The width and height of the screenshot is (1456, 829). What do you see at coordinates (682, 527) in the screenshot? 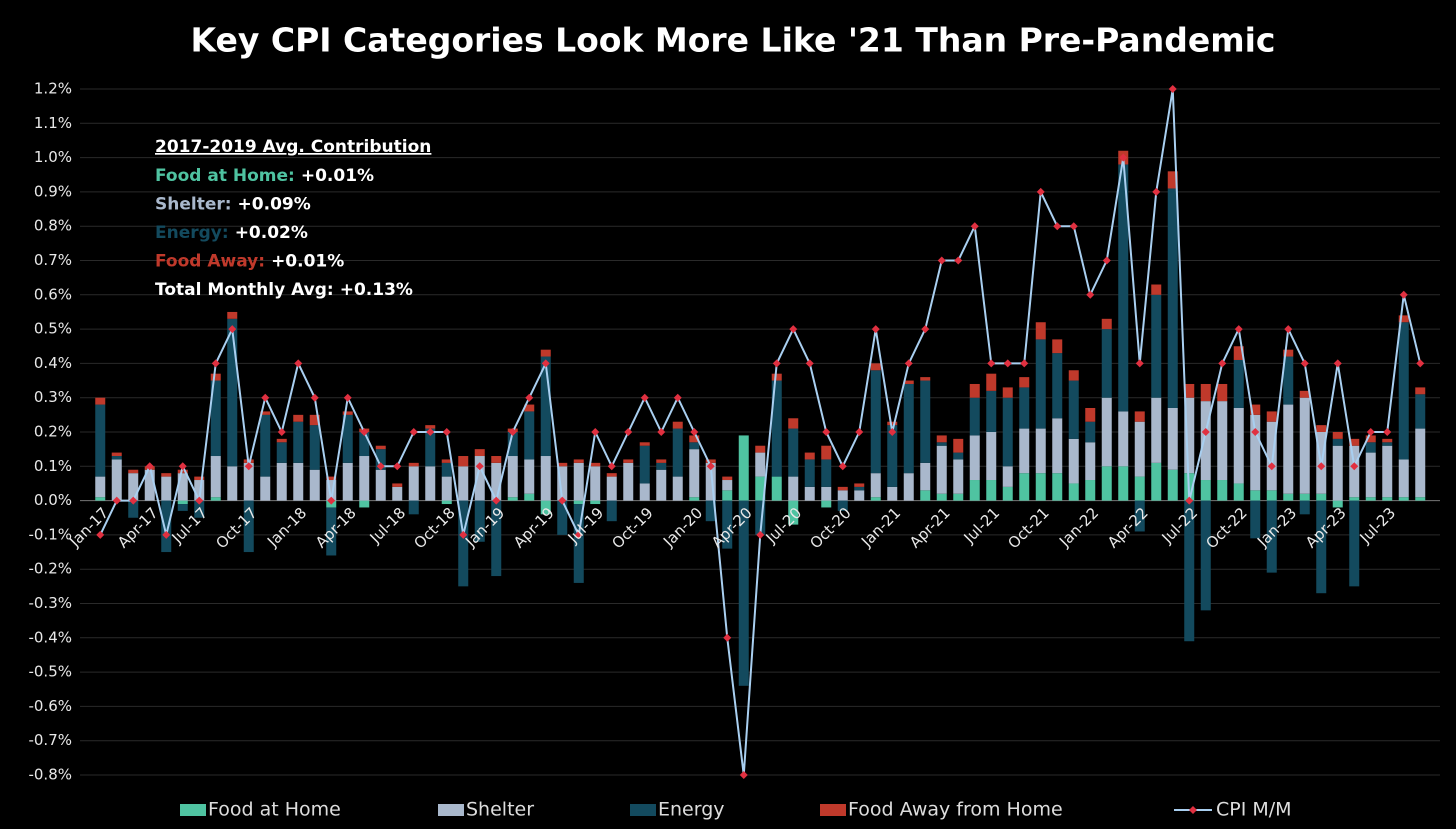
I see `x-tick-label: Jan-20` at bounding box center [682, 527].